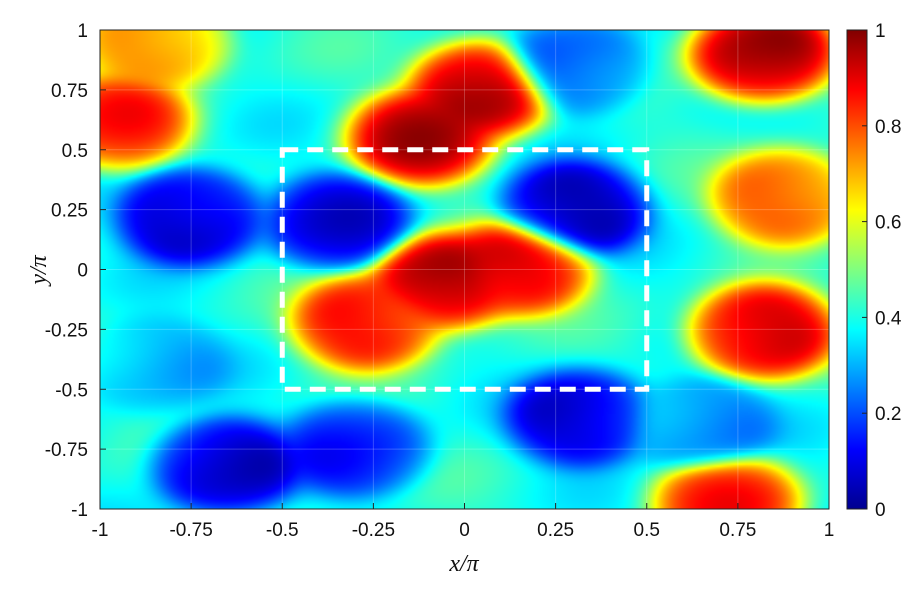  Describe the element at coordinates (880, 31) in the screenshot. I see `colorbar-tick-label: 1` at that location.